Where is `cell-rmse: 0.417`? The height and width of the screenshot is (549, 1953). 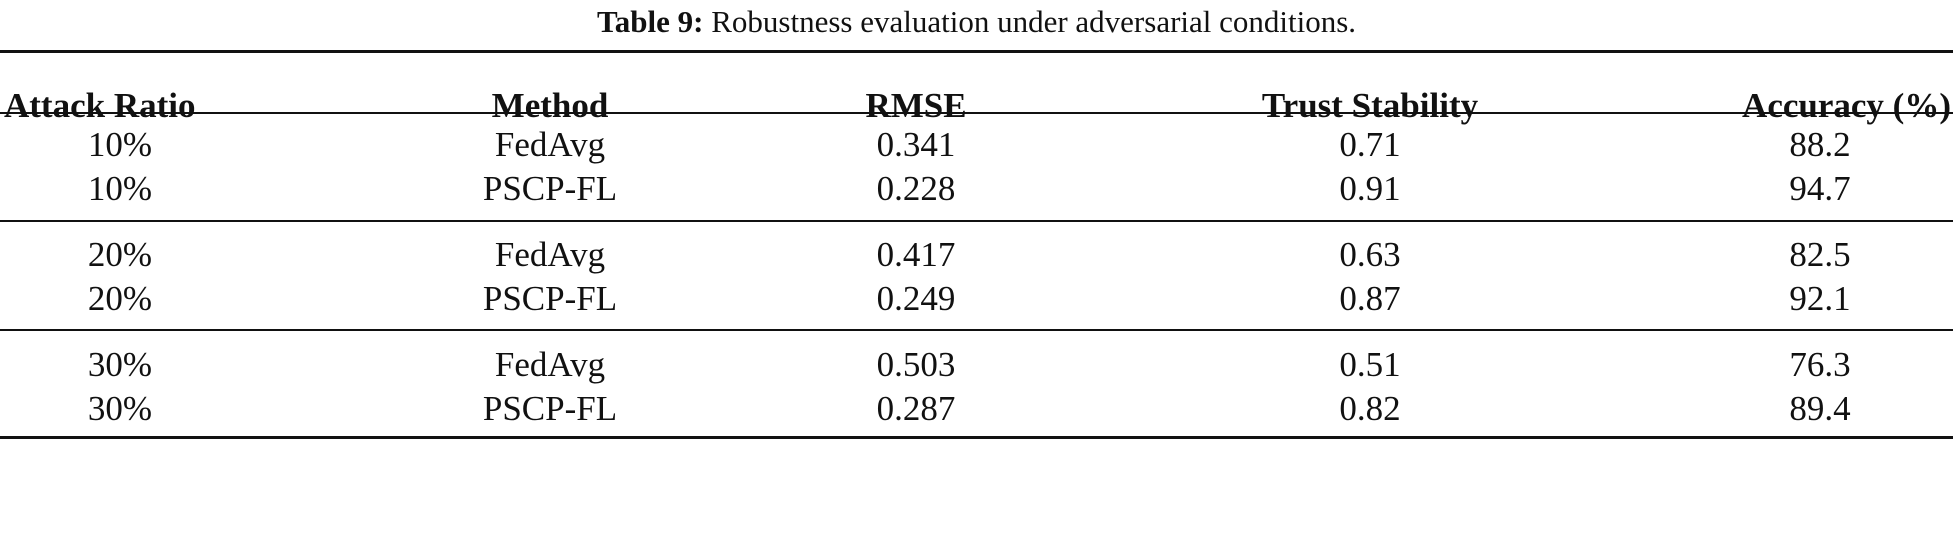 cell-rmse: 0.417 is located at coordinates (916, 254).